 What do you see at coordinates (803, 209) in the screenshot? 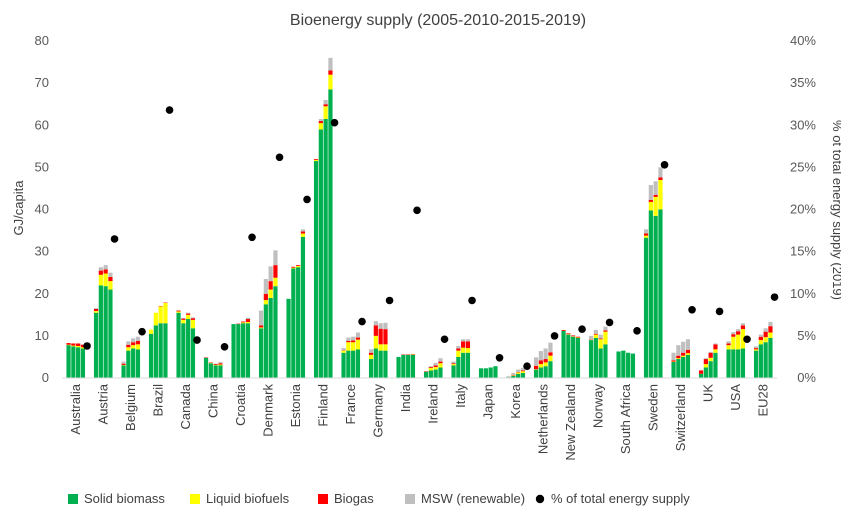
I see `y2-tick-label: 20%` at bounding box center [803, 209].